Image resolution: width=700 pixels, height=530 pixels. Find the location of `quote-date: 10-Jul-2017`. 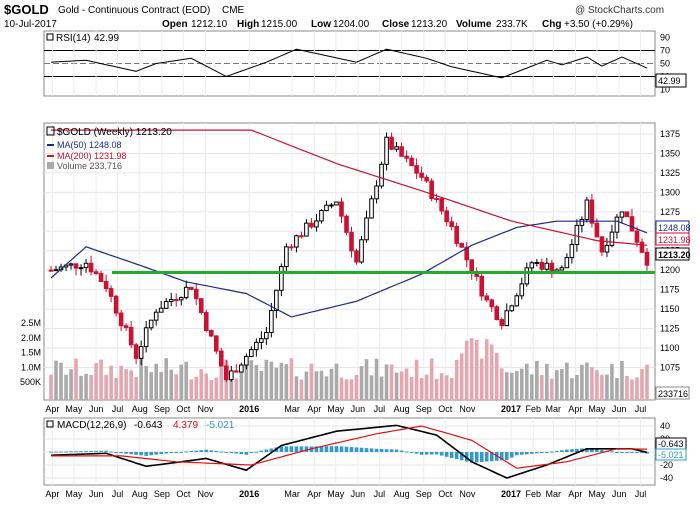

quote-date: 10-Jul-2017 is located at coordinates (30, 24).